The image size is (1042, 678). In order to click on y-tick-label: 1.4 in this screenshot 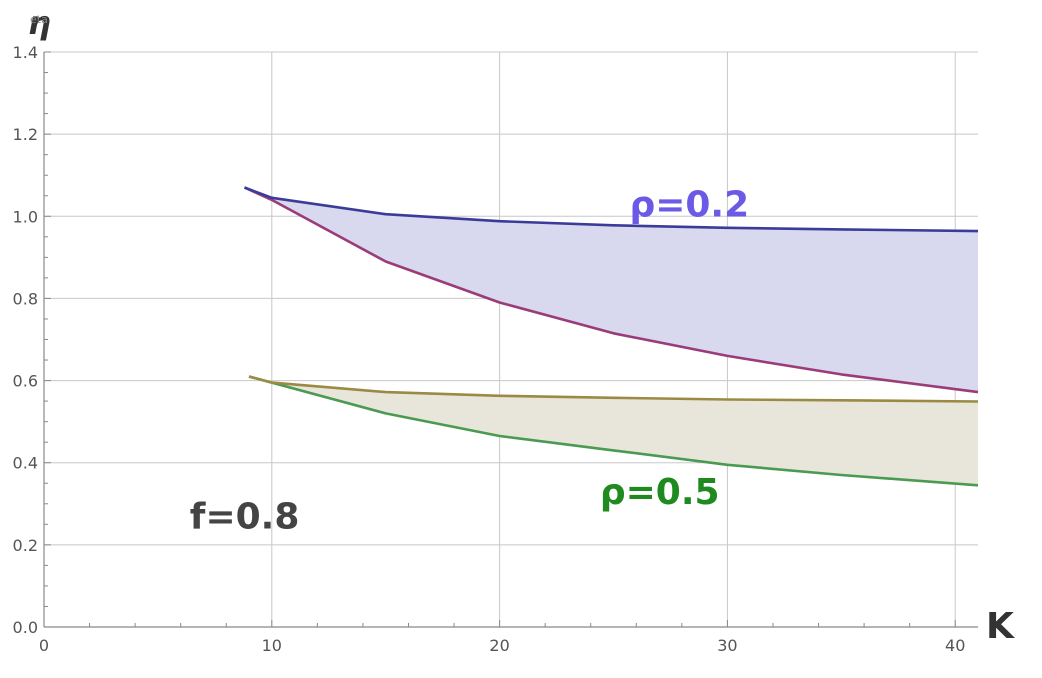, I will do `click(25, 52)`.